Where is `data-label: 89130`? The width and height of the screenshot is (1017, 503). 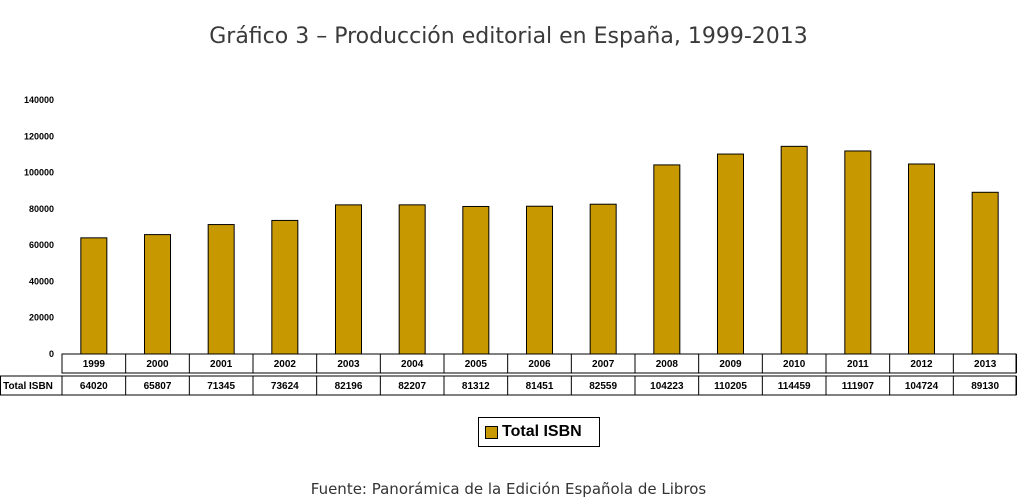 data-label: 89130 is located at coordinates (985, 386).